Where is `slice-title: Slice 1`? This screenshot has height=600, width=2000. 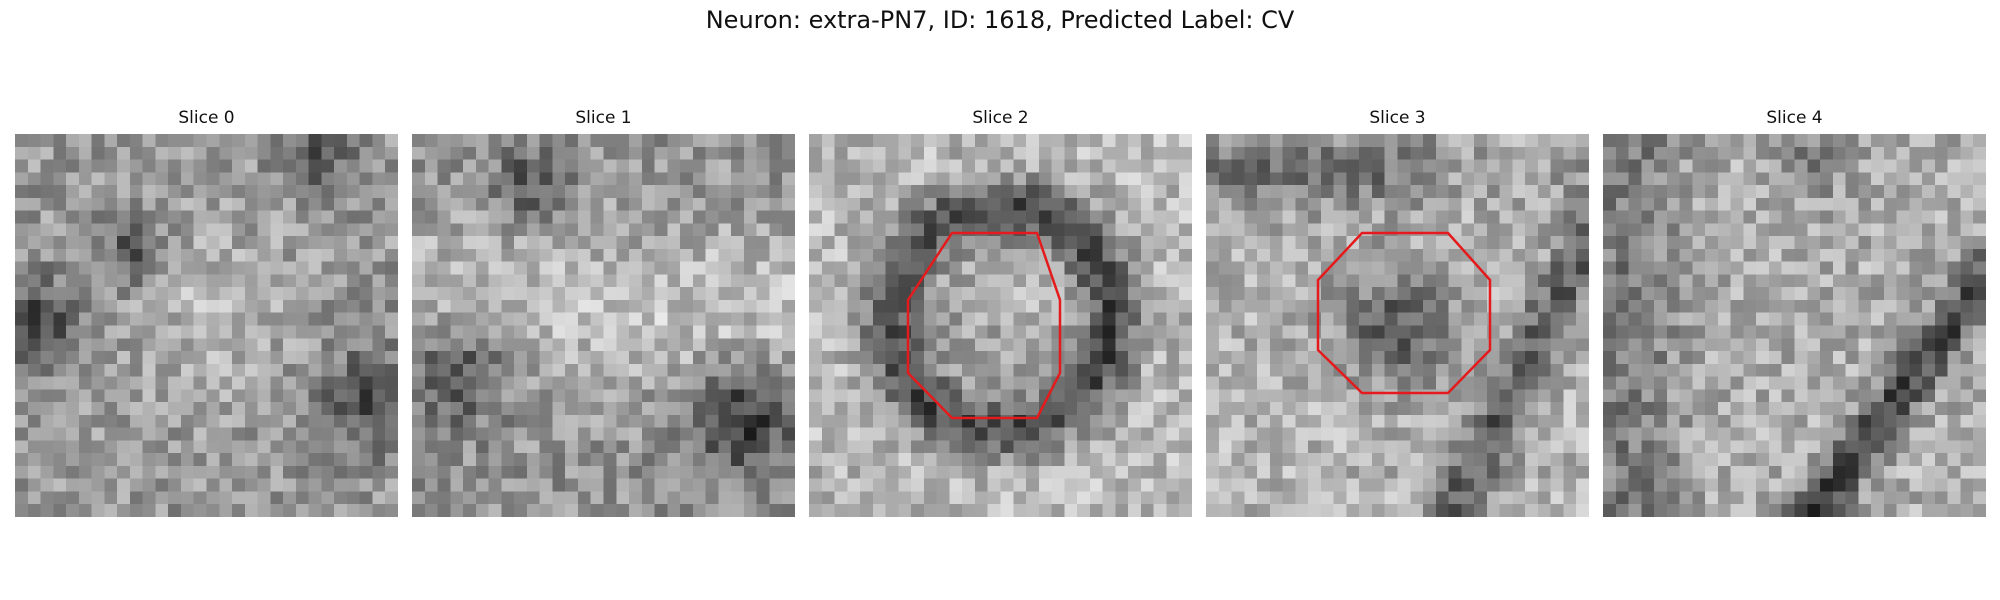 slice-title: Slice 1 is located at coordinates (603, 118).